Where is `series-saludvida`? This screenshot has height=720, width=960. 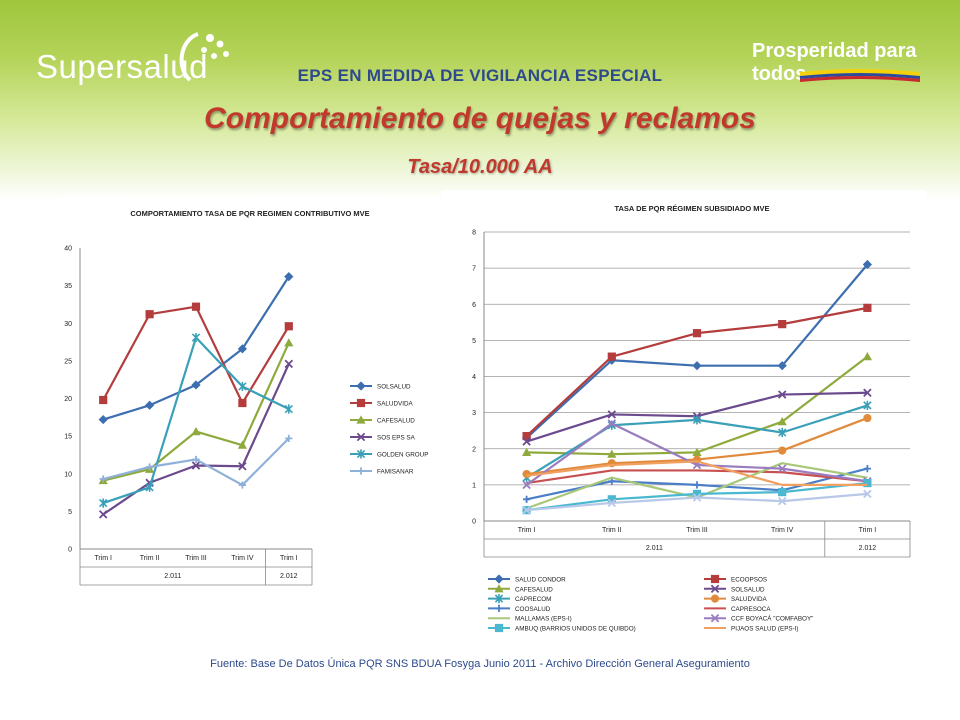 series-saludvida is located at coordinates (196, 355).